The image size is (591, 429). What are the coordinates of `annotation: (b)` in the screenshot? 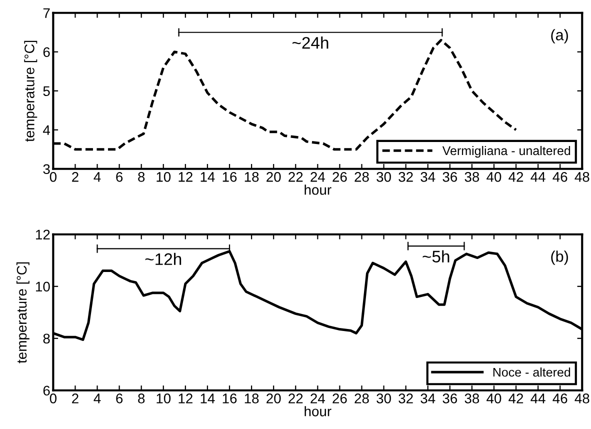 It's located at (559, 257).